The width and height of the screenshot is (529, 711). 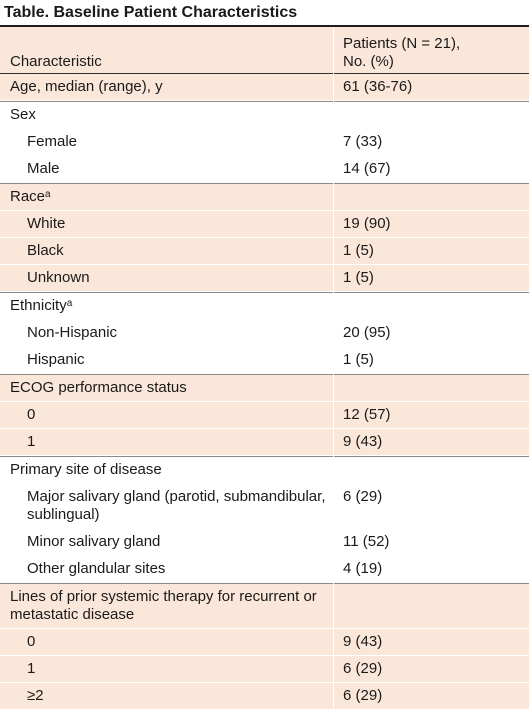 I want to click on table-row: 0 12 (57), so click(x=264, y=415).